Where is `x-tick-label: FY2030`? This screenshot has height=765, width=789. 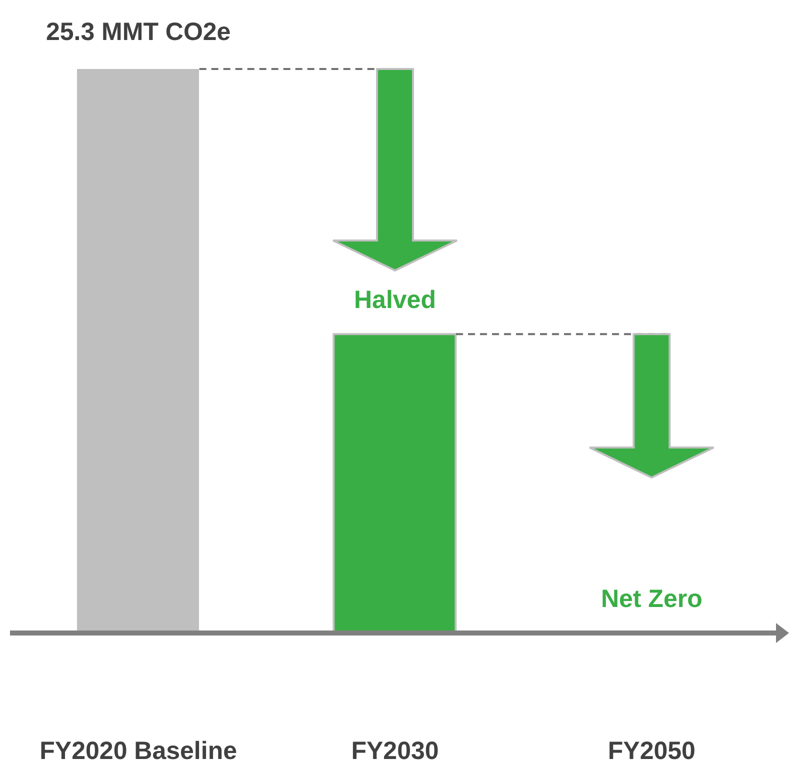
x-tick-label: FY2030 is located at coordinates (395, 751).